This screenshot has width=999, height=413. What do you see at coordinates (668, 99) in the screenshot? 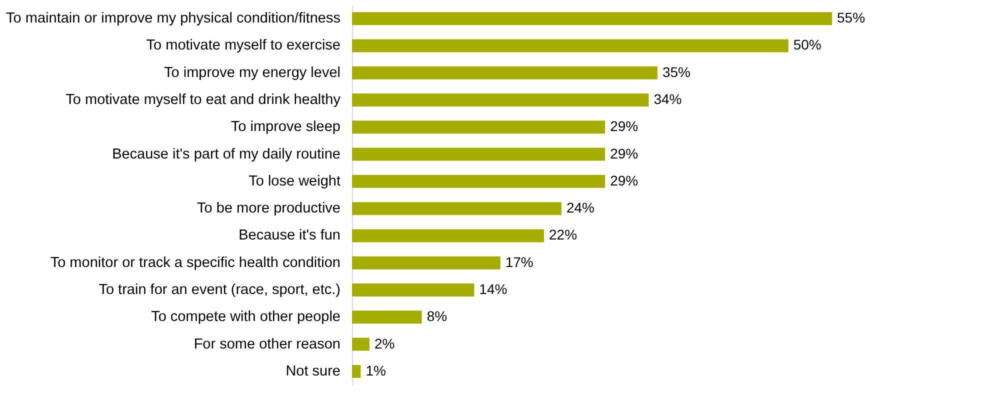
I see `data-label: 34%` at bounding box center [668, 99].